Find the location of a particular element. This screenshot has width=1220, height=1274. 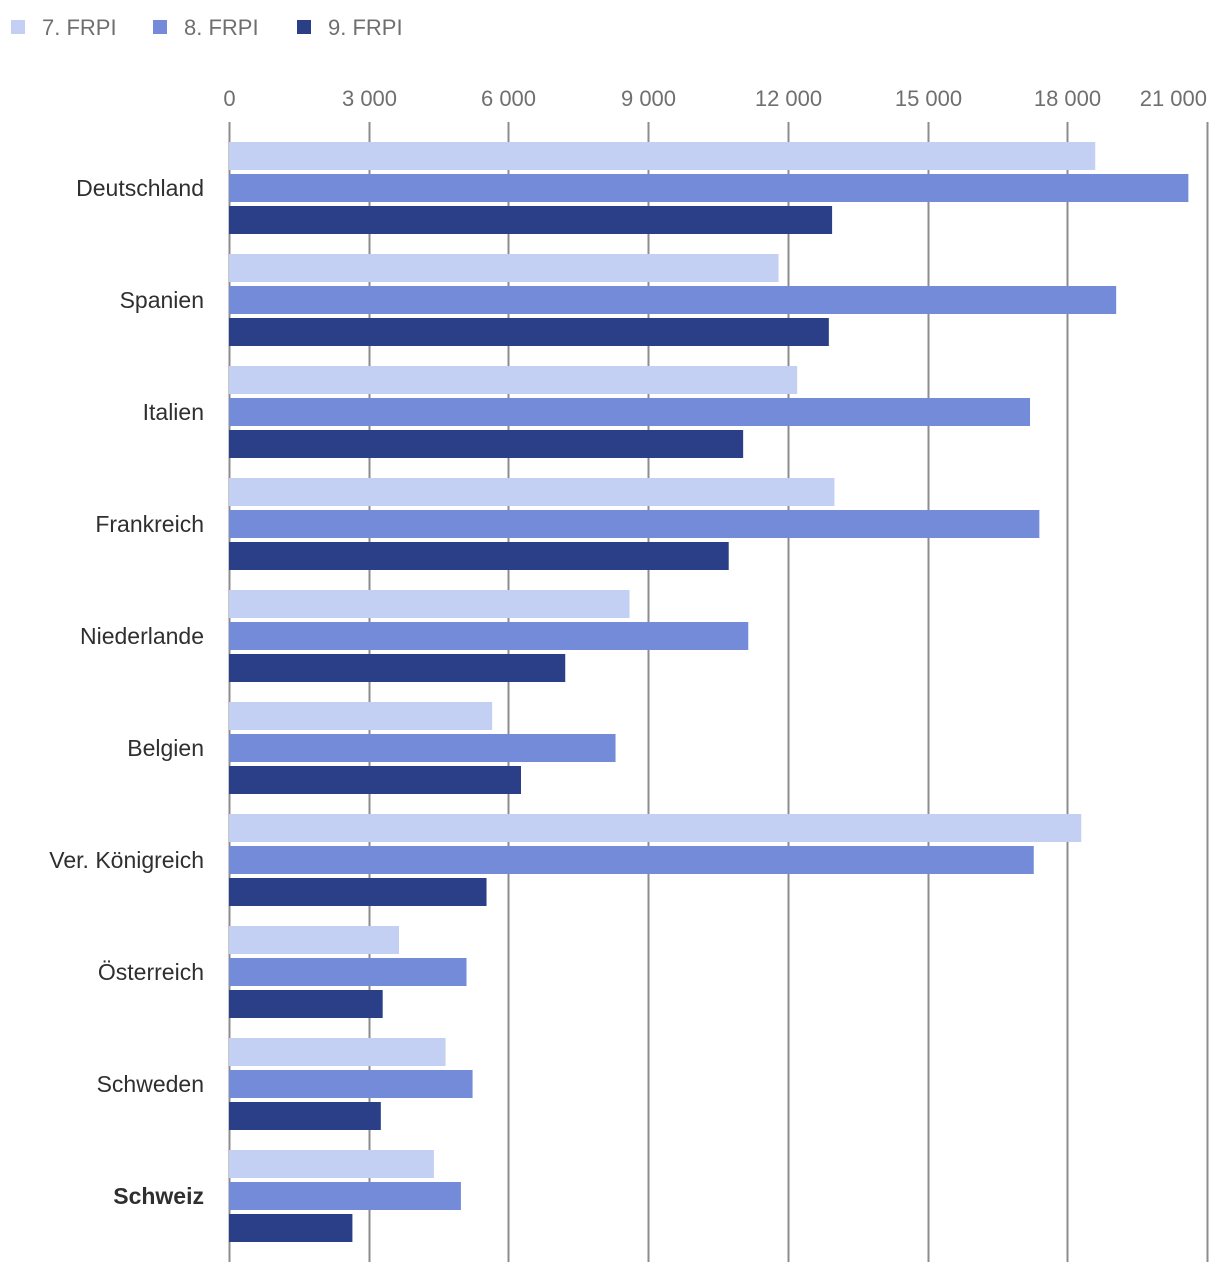

category-label-2: Spanien is located at coordinates (162, 300).